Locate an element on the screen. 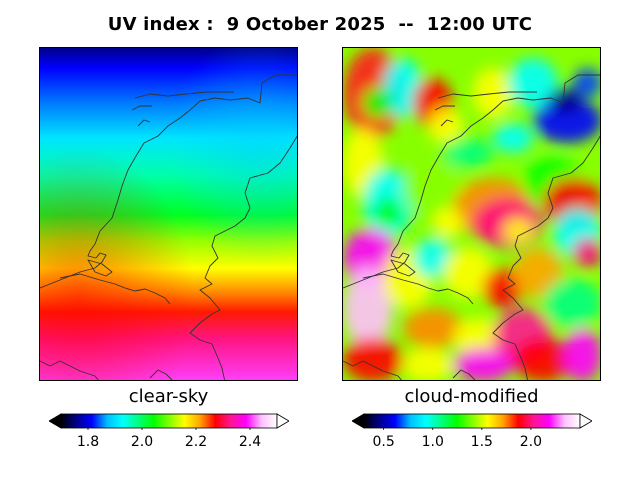 The image size is (640, 480). colorbar-tick-label: 2.4 is located at coordinates (250, 442).